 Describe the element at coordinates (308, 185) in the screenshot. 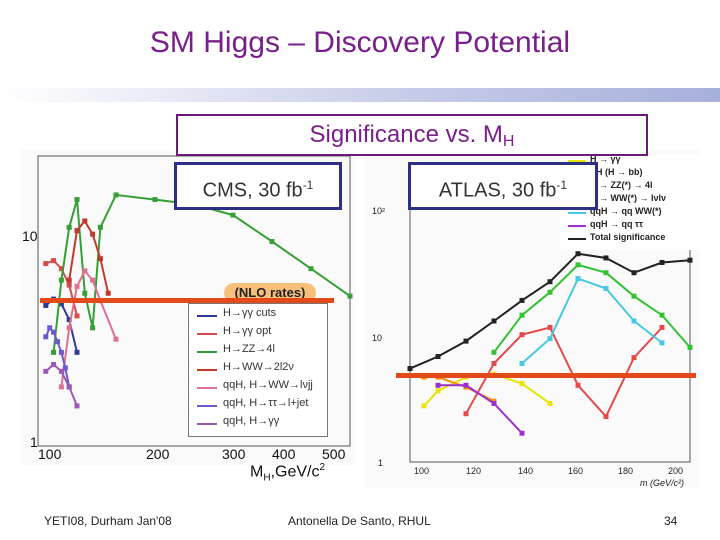

I see `cms-label-sup: -1` at that location.